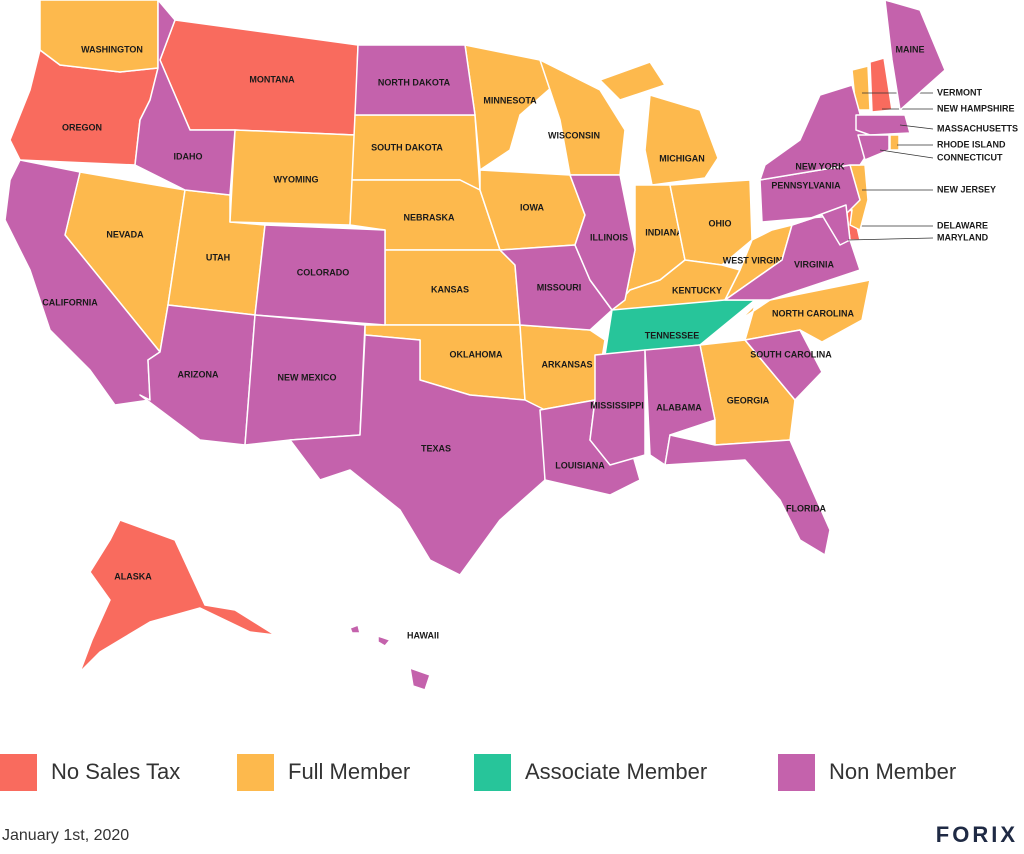 The height and width of the screenshot is (854, 1024). What do you see at coordinates (574, 135) in the screenshot?
I see `state-label: WISCONSIN` at bounding box center [574, 135].